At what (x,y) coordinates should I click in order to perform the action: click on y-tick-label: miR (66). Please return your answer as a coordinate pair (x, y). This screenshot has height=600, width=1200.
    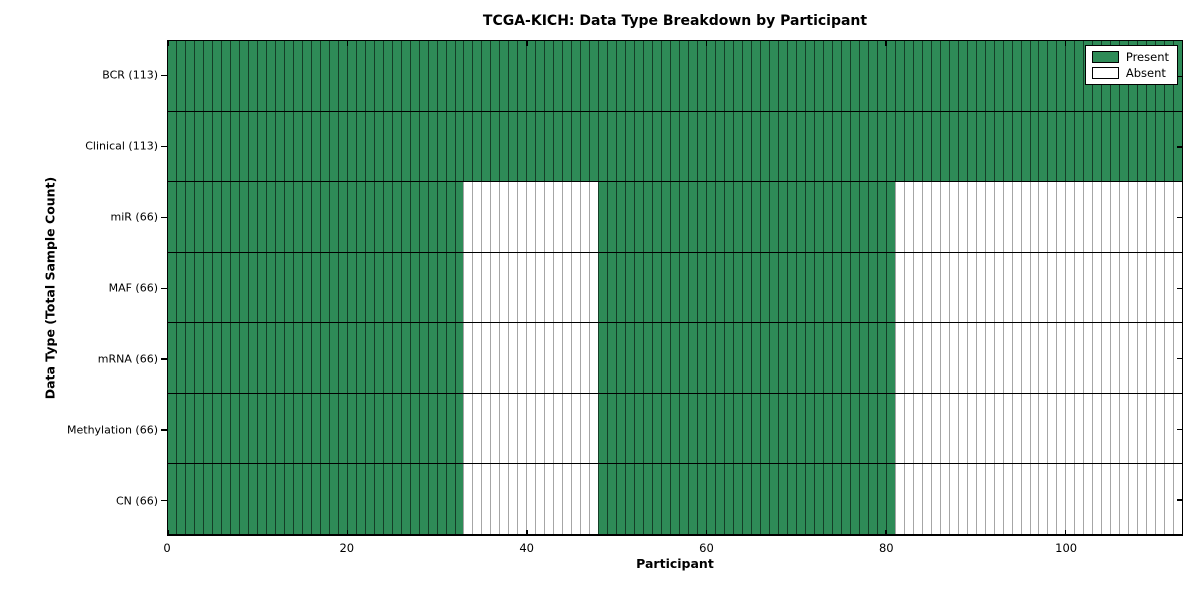
    Looking at the image, I should click on (134, 217).